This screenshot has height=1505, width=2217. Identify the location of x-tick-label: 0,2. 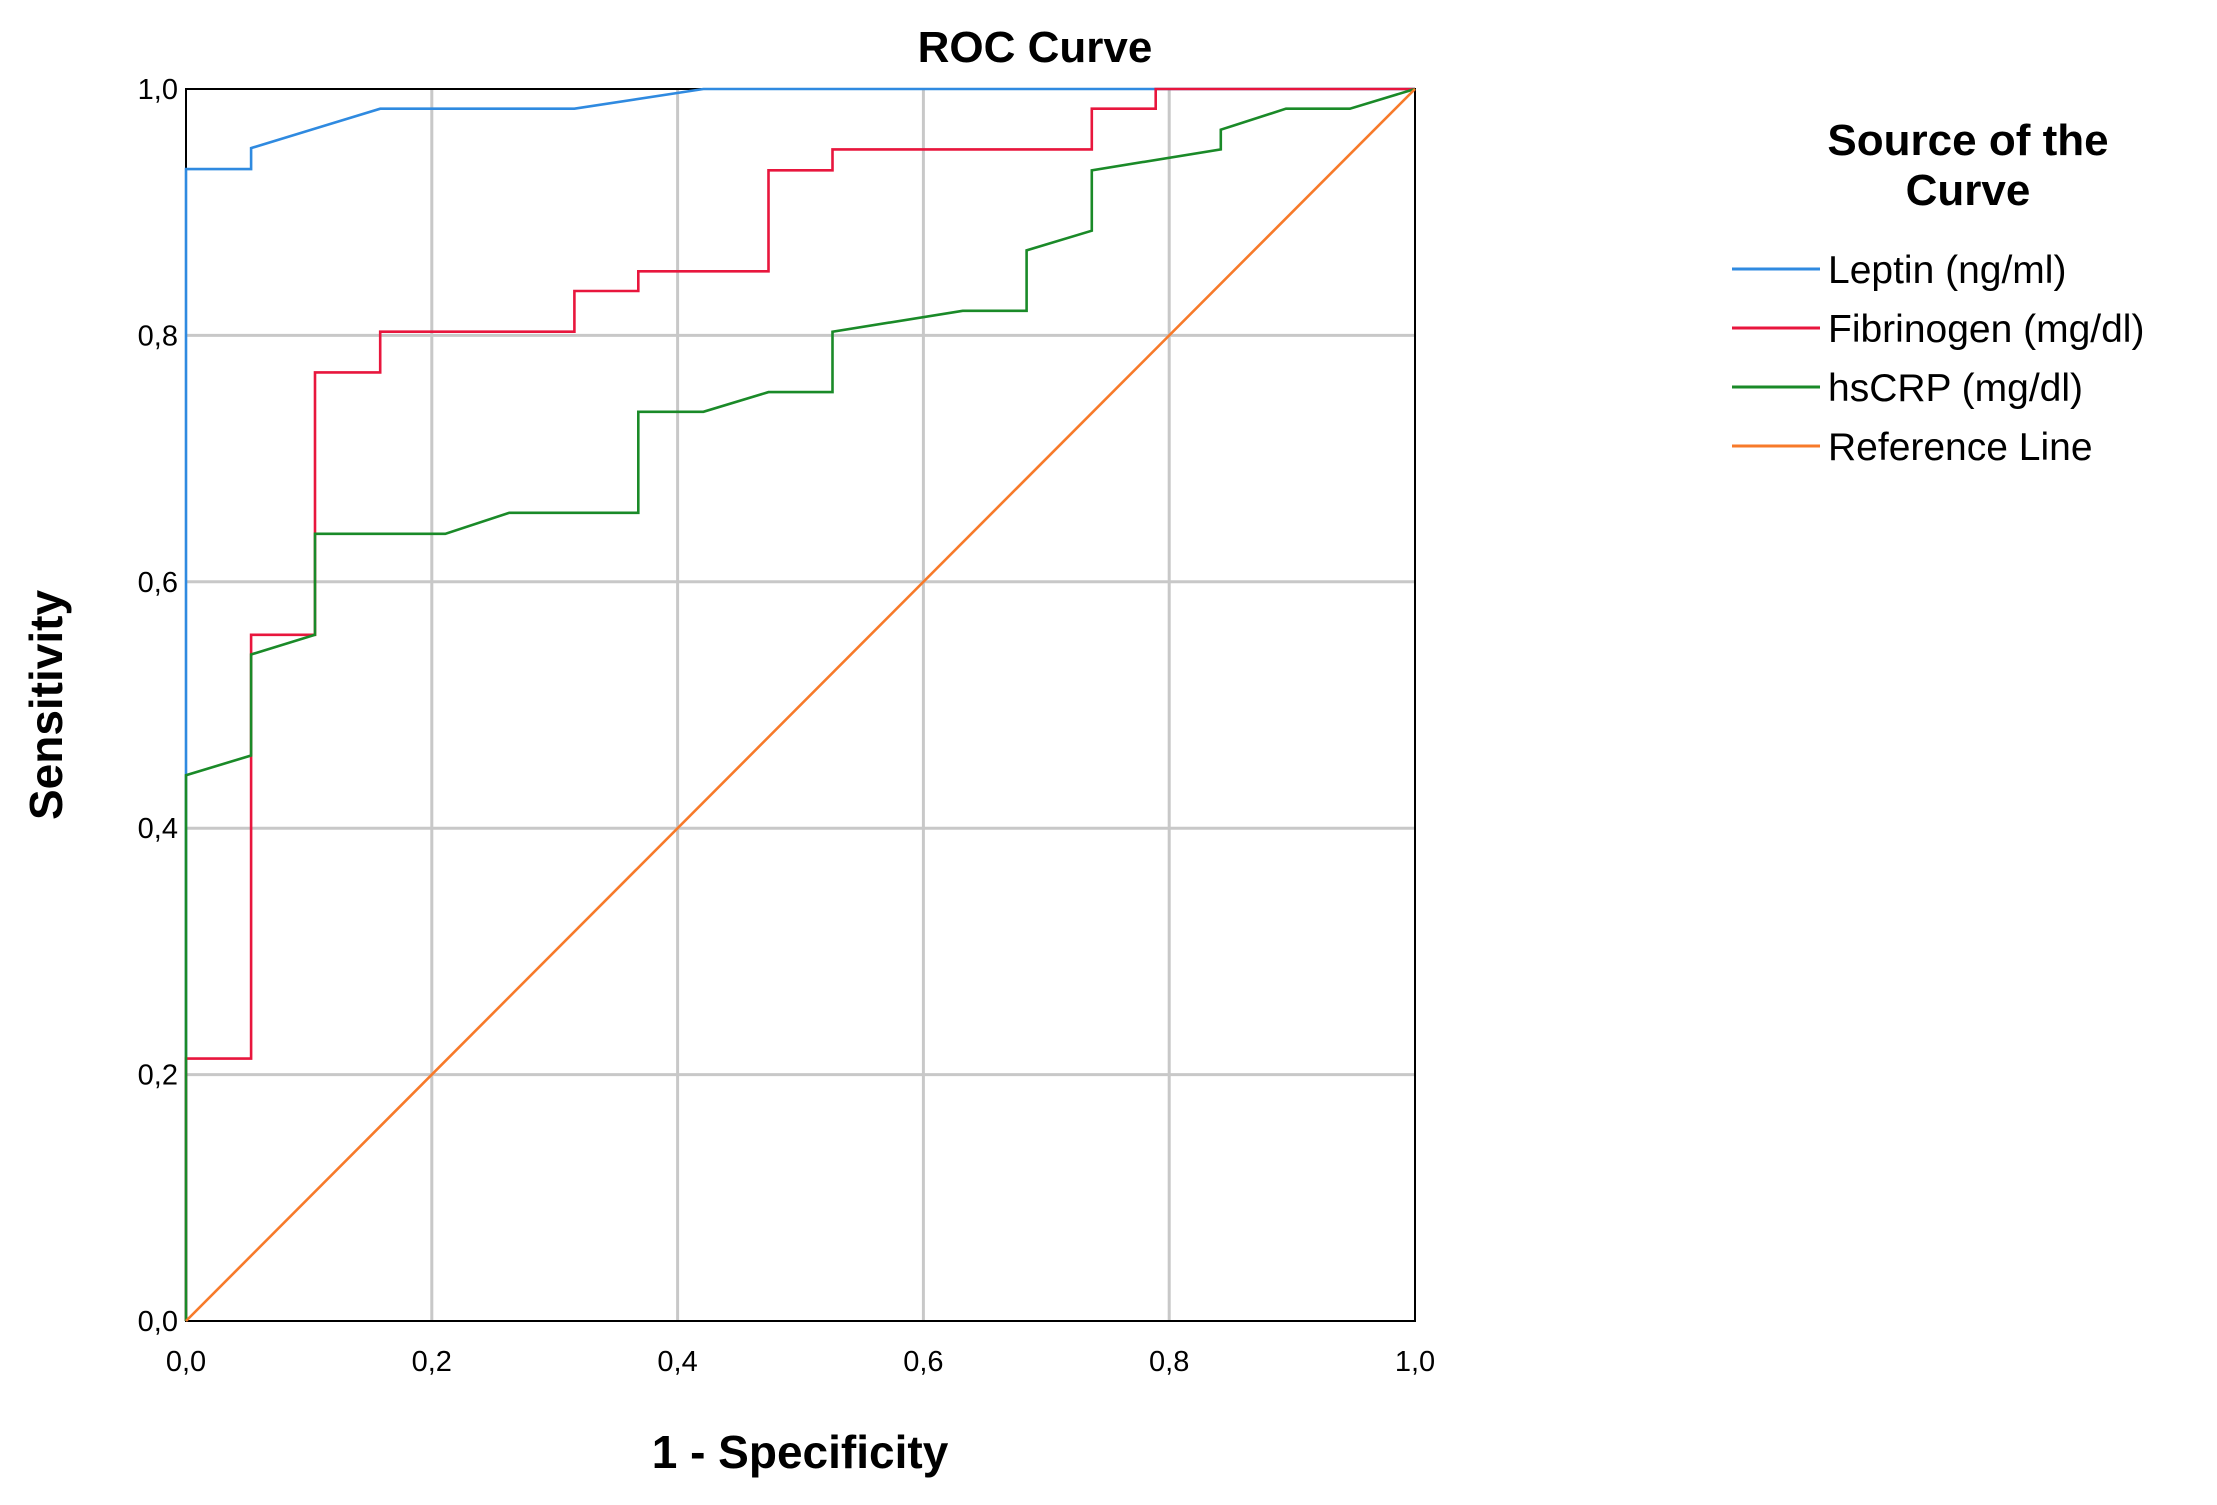
(432, 1362).